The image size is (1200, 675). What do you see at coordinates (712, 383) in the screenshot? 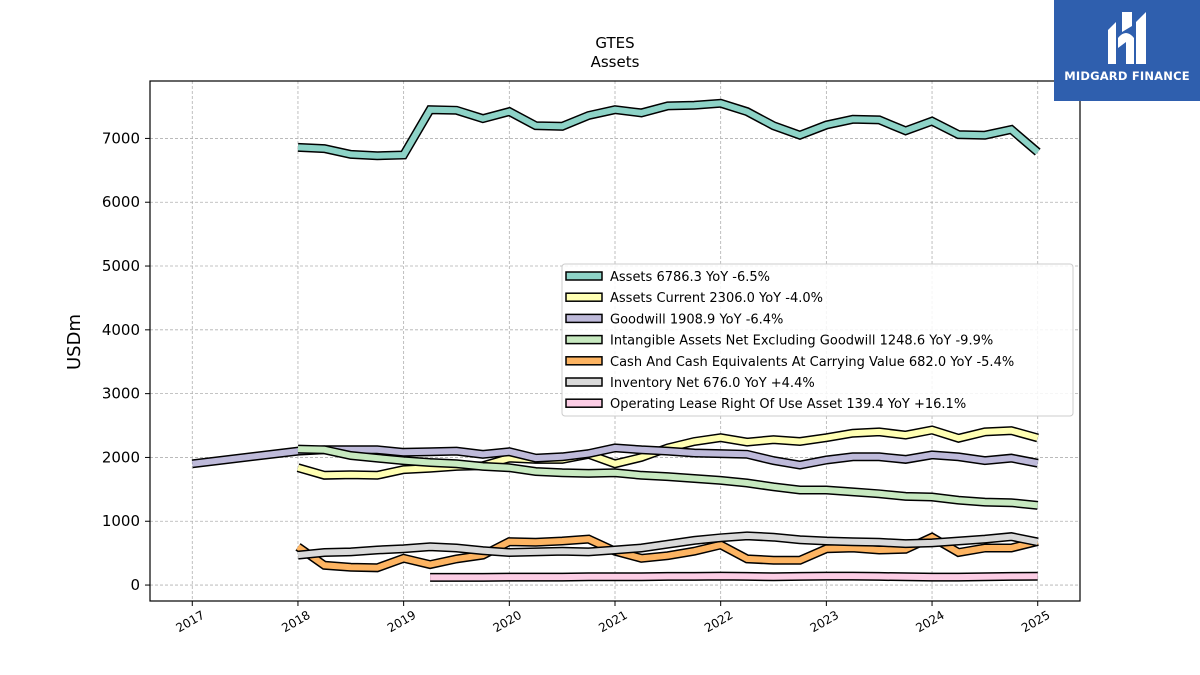
I see `legend-label: Inventory Net 676.0 YoY +4.4%` at bounding box center [712, 383].